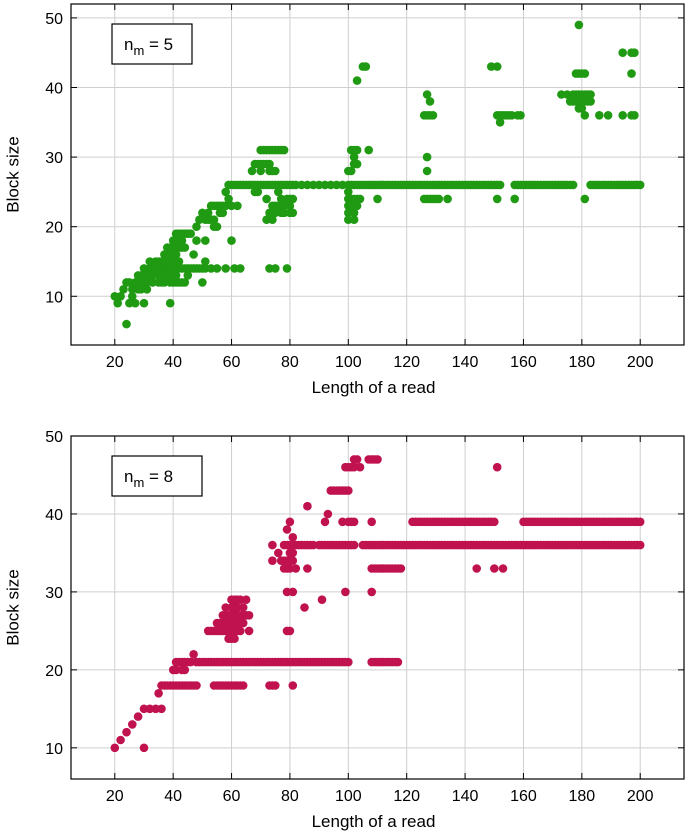 The image size is (685, 833). Describe the element at coordinates (54, 515) in the screenshot. I see `y-tick-label: 40` at that location.